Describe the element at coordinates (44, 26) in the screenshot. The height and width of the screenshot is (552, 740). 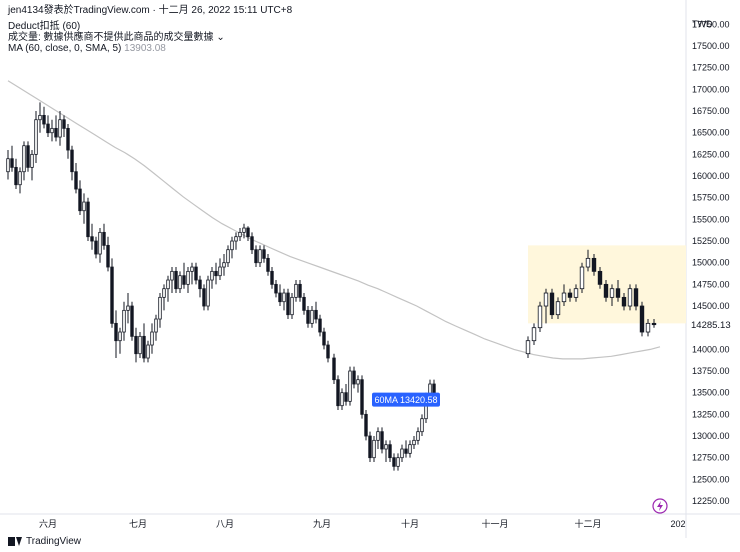
I see `deduct-indicator-legend: Deduct扣抵 (60)` at that location.